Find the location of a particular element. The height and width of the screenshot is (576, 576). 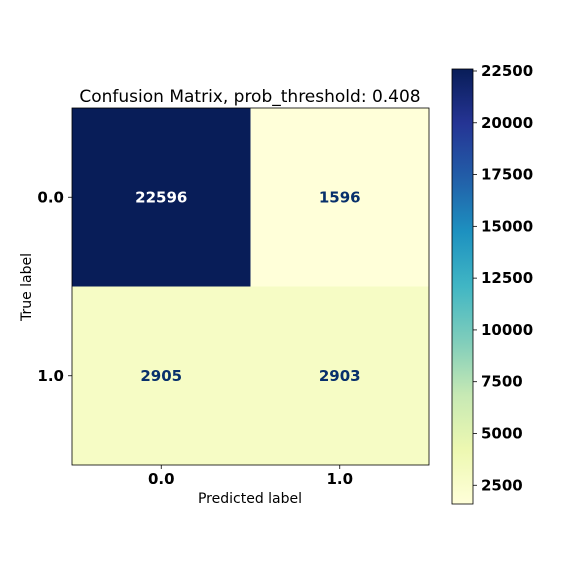

cell-value-label: 1596 is located at coordinates (340, 197).